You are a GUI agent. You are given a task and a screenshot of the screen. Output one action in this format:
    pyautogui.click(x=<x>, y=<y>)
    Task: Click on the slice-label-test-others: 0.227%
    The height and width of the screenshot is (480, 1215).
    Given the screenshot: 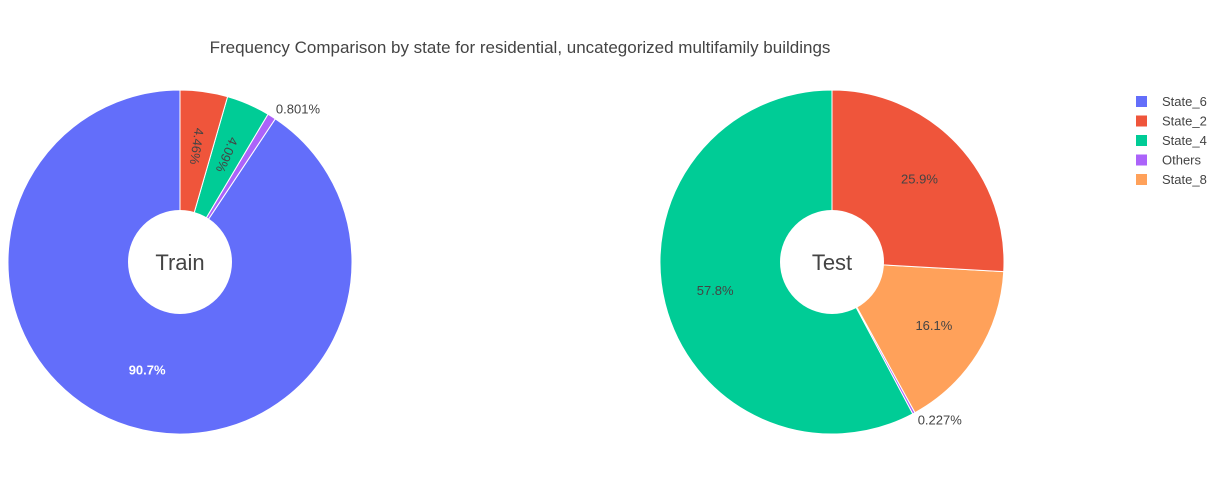 What is the action you would take?
    pyautogui.click(x=940, y=419)
    